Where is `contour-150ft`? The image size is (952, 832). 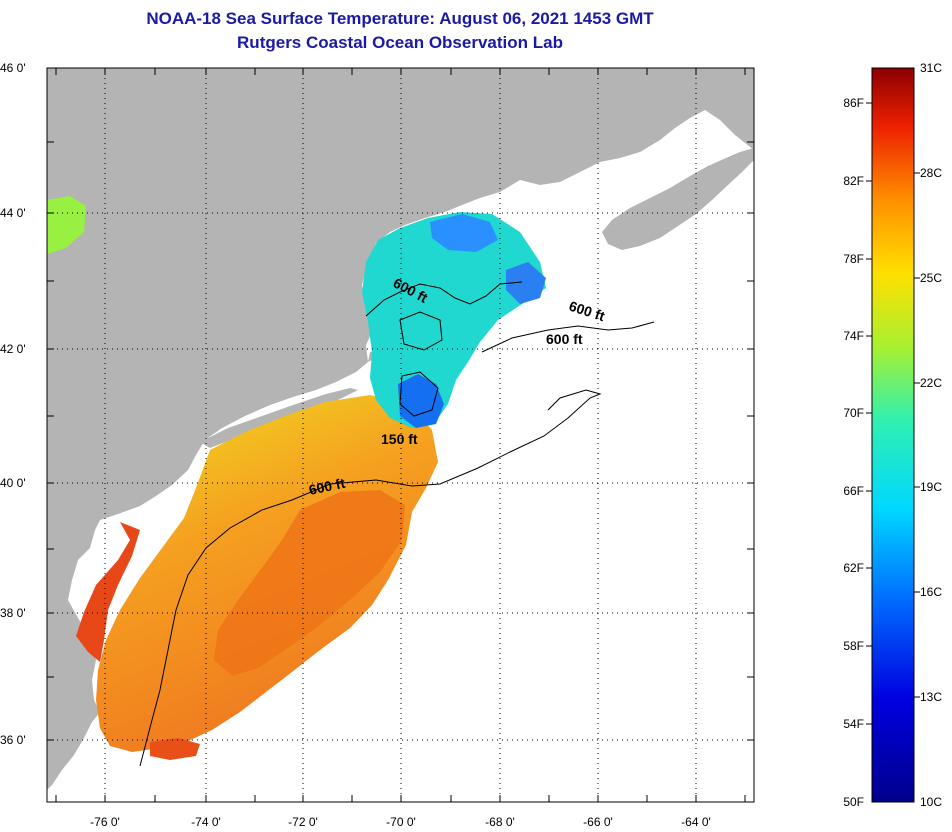
contour-150ft is located at coordinates (419, 394).